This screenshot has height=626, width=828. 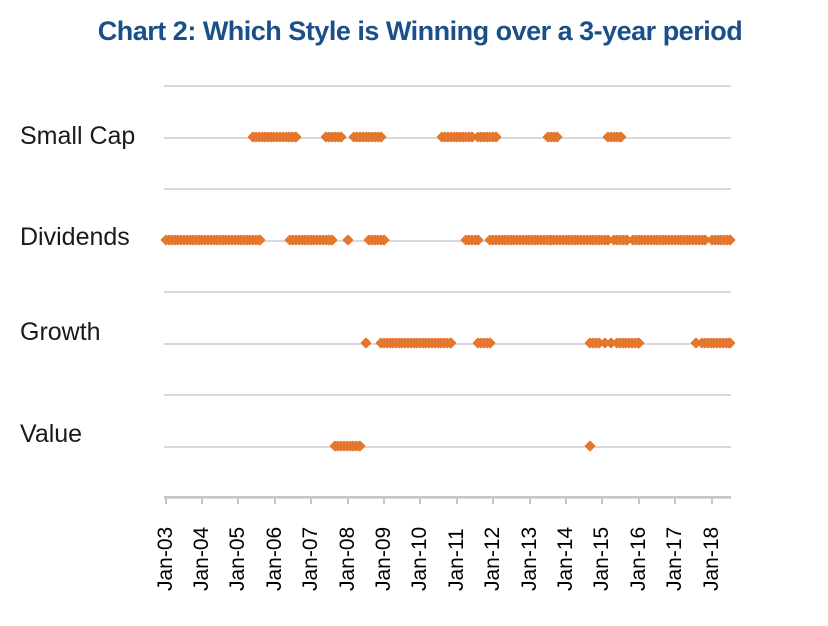 I want to click on x-tick-label: Jan-16, so click(x=638, y=558).